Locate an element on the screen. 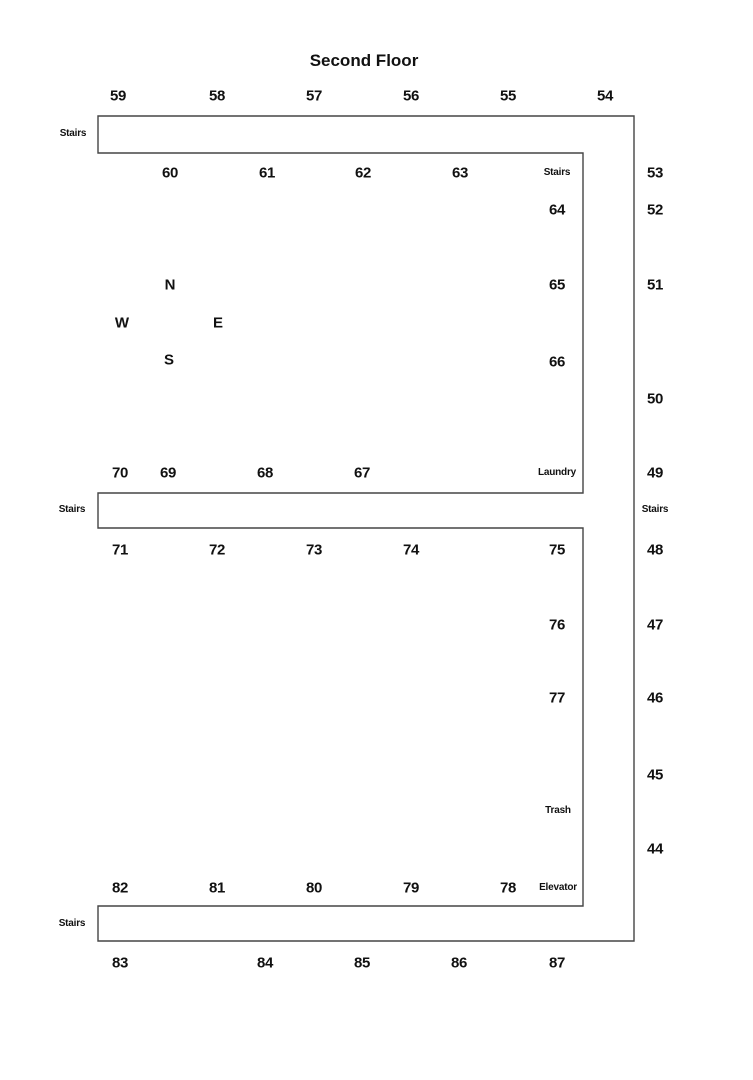 The image size is (753, 1080). room-label-69: 69 is located at coordinates (168, 473).